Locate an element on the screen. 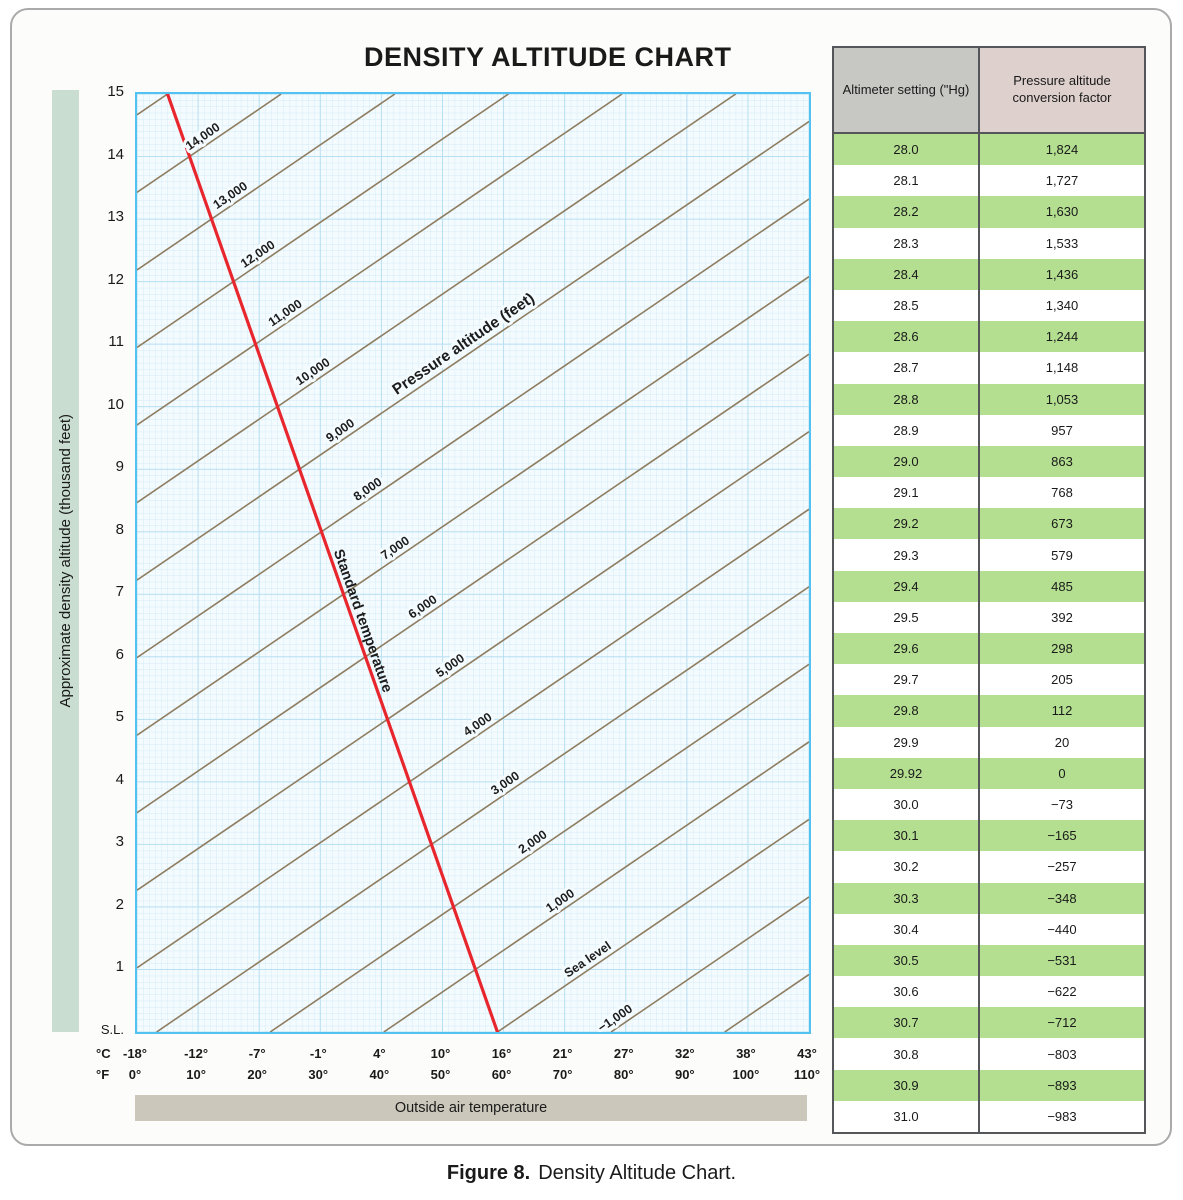 The width and height of the screenshot is (1183, 1200). altimeter-setting-value: 29.2 is located at coordinates (907, 524).